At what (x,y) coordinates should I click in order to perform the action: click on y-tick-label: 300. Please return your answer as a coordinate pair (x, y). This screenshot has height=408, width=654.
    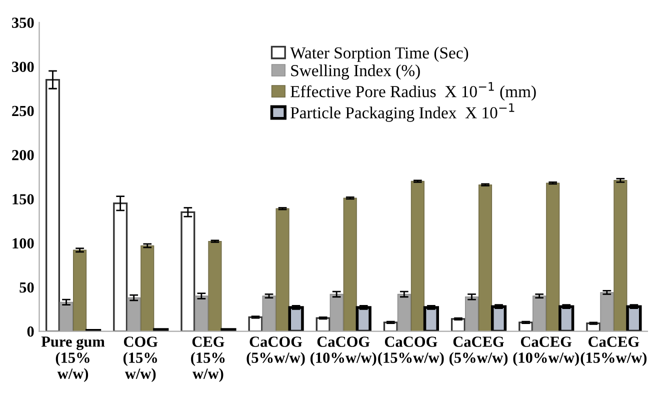
    Looking at the image, I should click on (23, 67).